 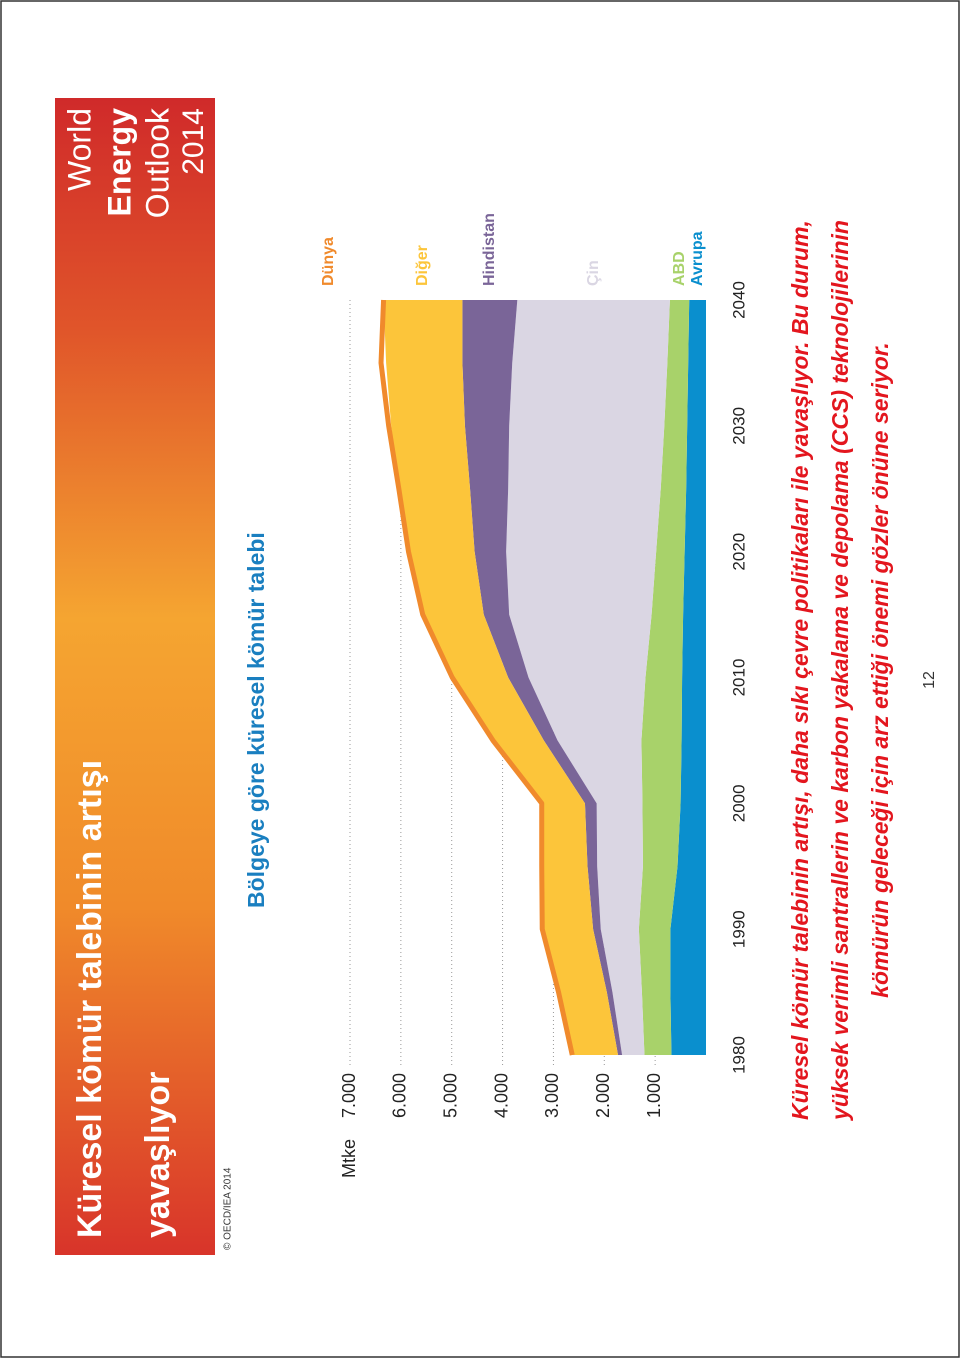 I want to click on x-tick-label: 1980, so click(x=738, y=1055).